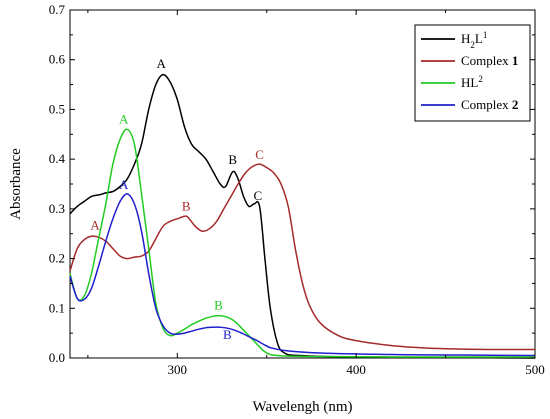 The image size is (550, 419). I want to click on x-tick-label: 500, so click(535, 369).